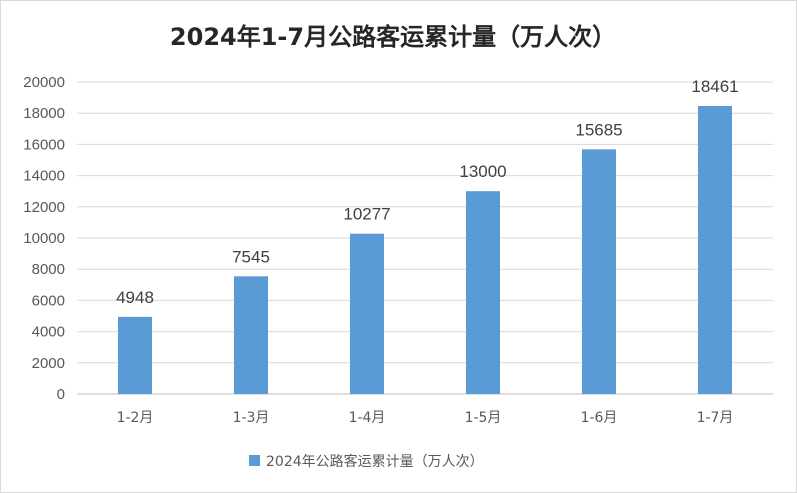 The image size is (797, 493). What do you see at coordinates (254, 460) in the screenshot?
I see `legend-swatch` at bounding box center [254, 460].